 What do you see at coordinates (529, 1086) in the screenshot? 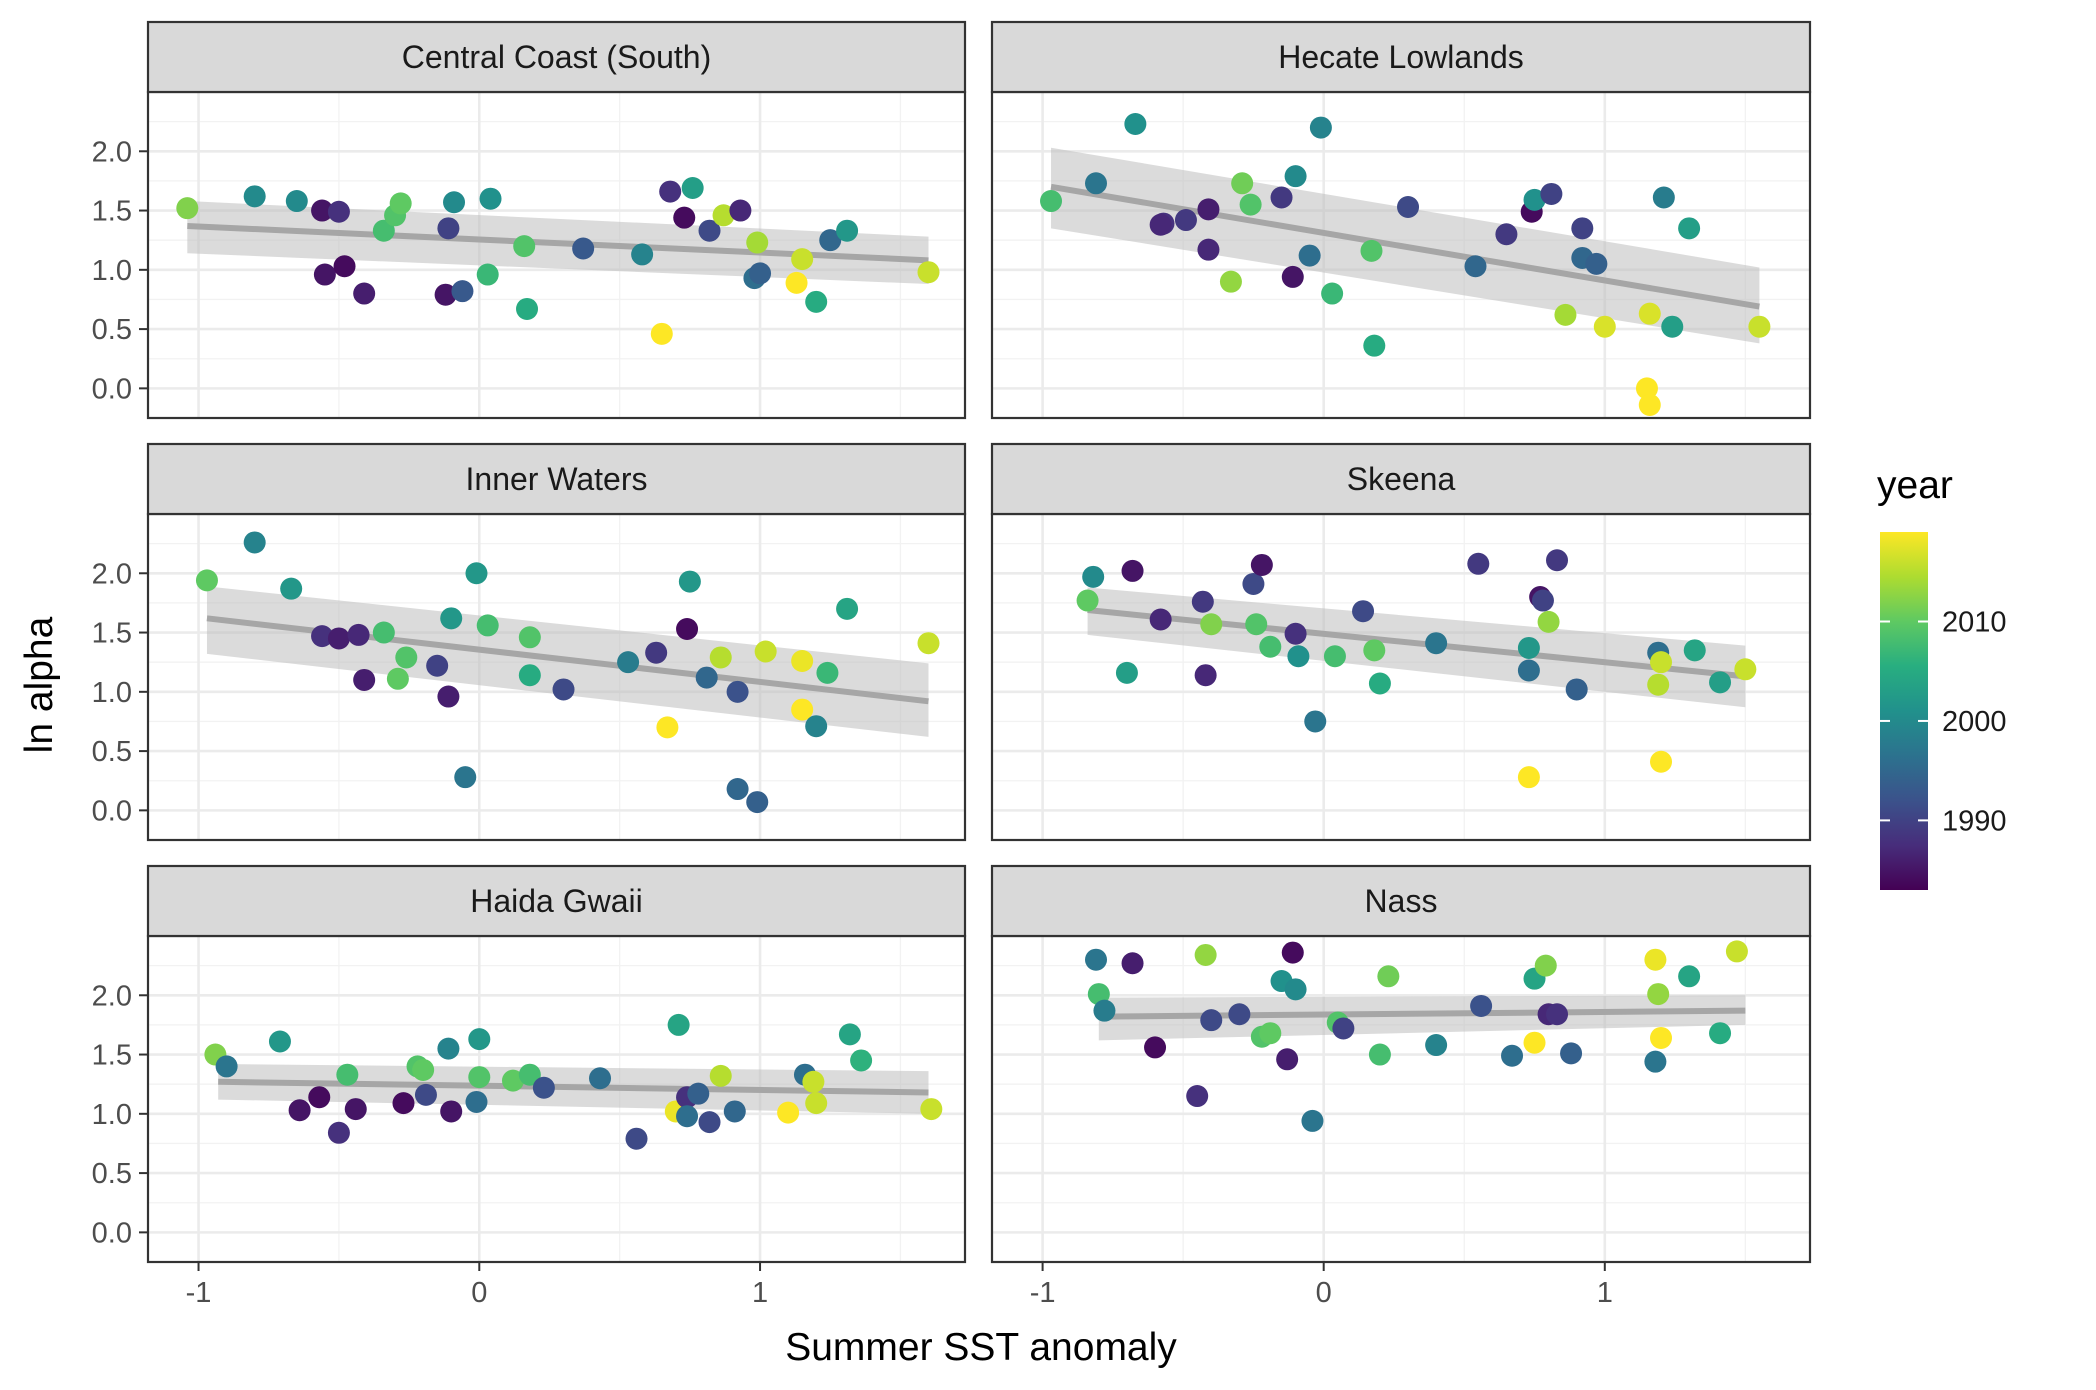
I see `facet-panel: Haida Gwaii 0.0 0.5 1.0 1.5 2.0 -1 0 1` at bounding box center [529, 1086].